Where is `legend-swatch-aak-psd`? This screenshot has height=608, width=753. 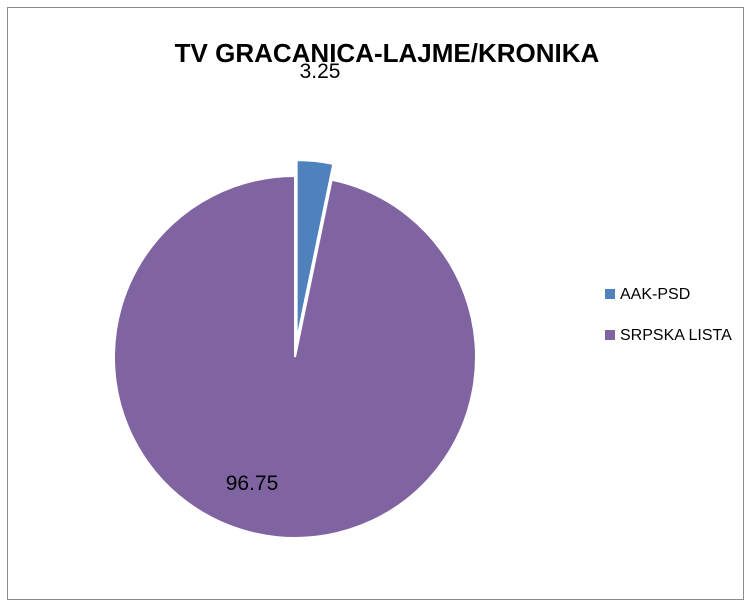 legend-swatch-aak-psd is located at coordinates (610, 294).